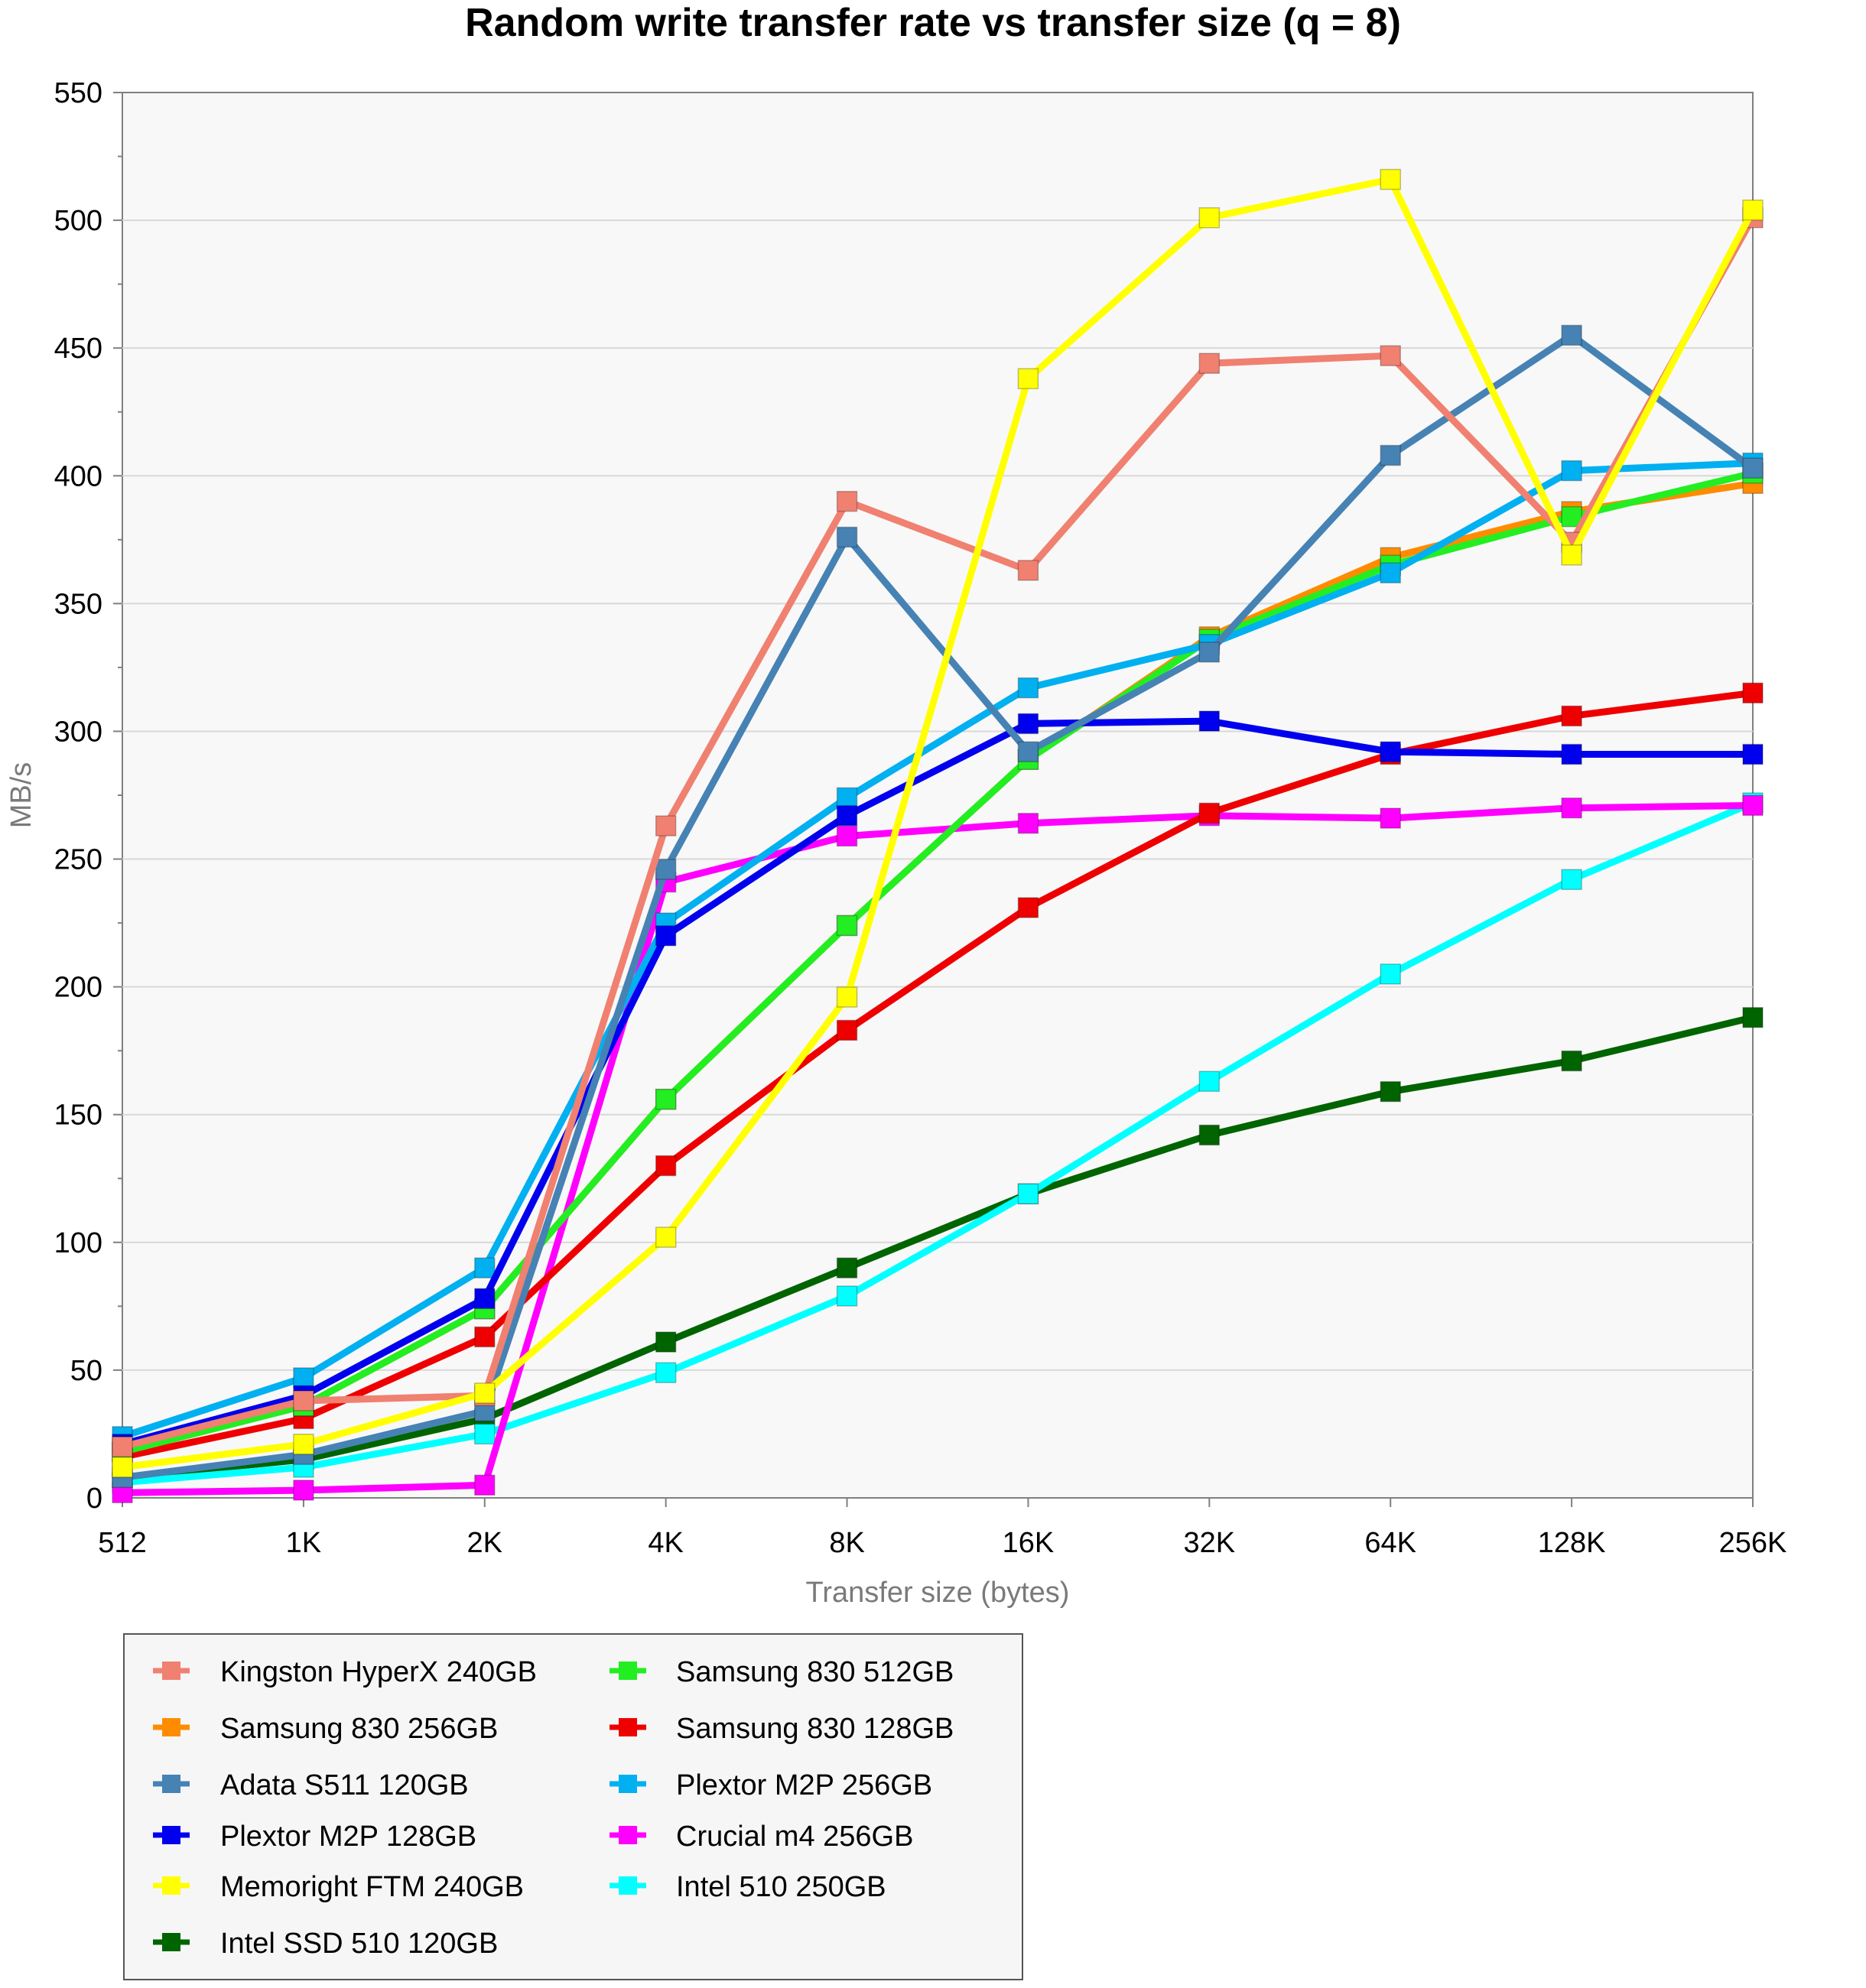 The height and width of the screenshot is (1988, 1866). What do you see at coordinates (303, 1543) in the screenshot?
I see `x-tick-label: 1K` at bounding box center [303, 1543].